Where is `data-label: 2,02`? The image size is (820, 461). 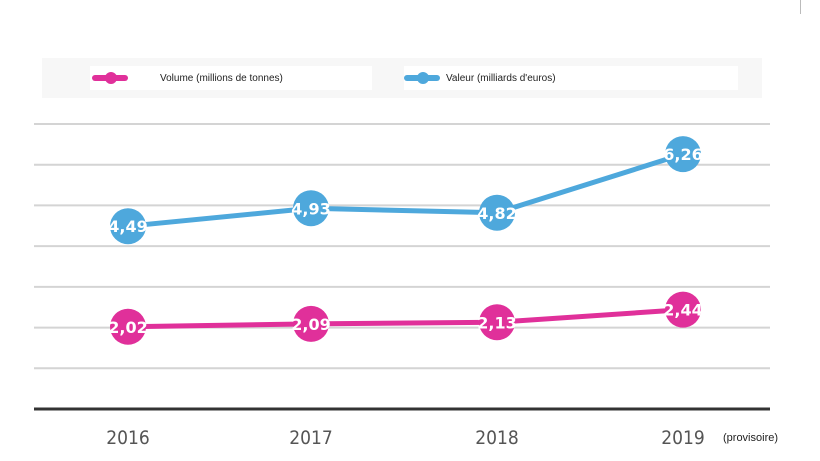
data-label: 2,02 is located at coordinates (127, 327).